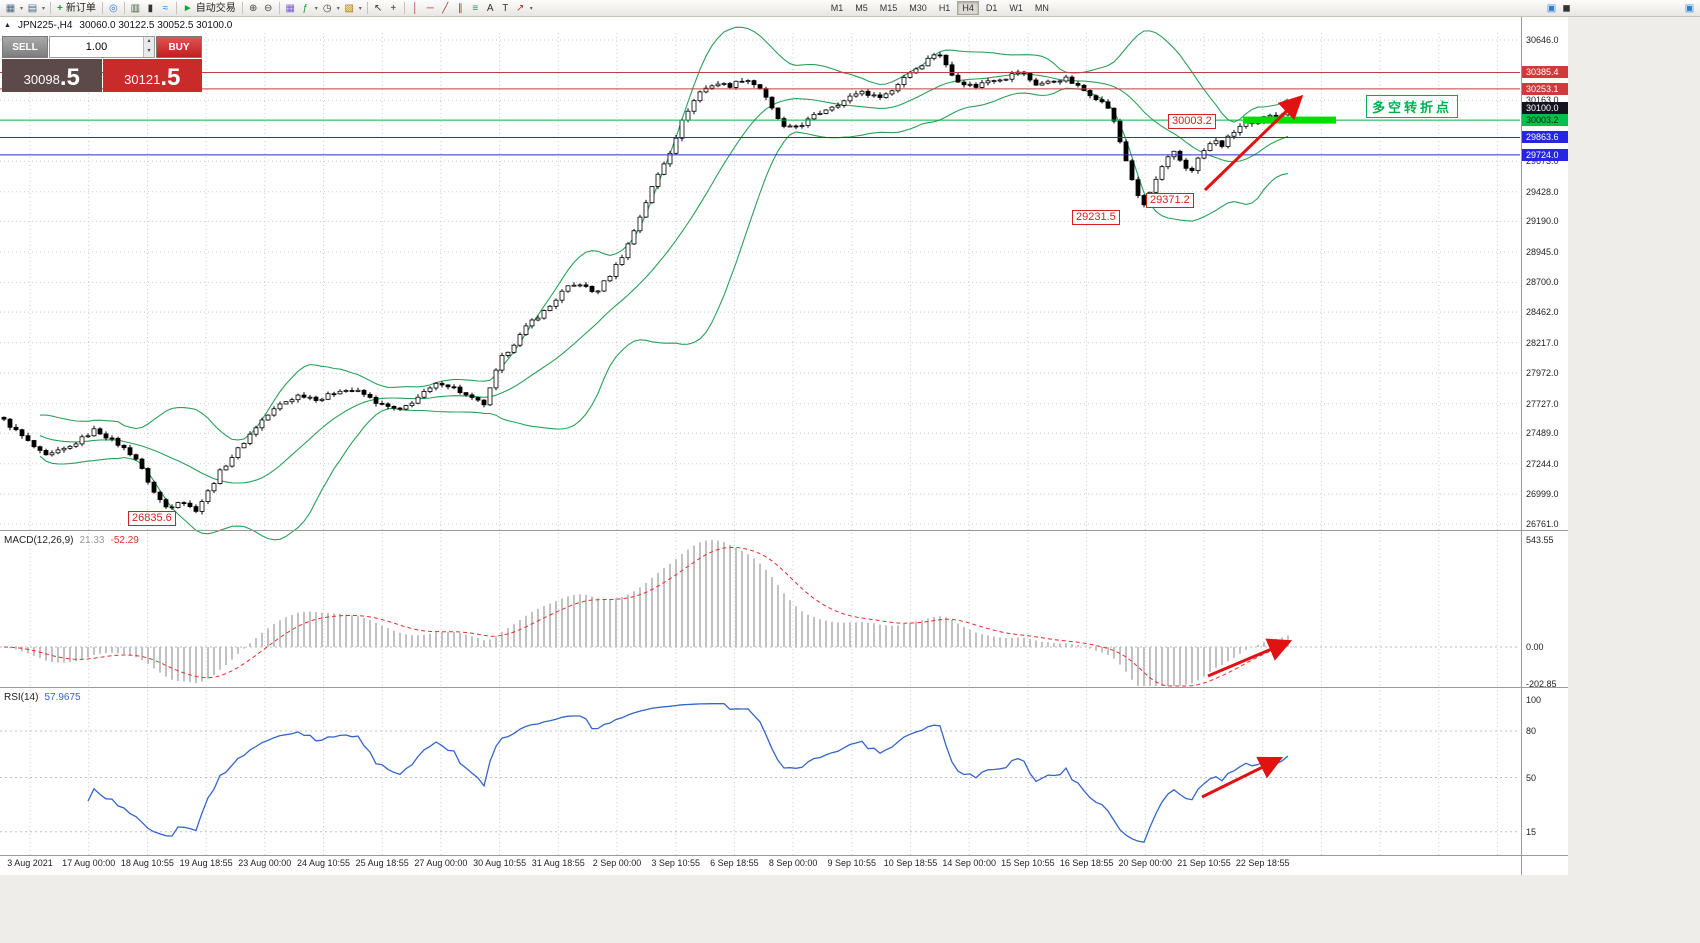  I want to click on crosshair-icon: +, so click(393, 8).